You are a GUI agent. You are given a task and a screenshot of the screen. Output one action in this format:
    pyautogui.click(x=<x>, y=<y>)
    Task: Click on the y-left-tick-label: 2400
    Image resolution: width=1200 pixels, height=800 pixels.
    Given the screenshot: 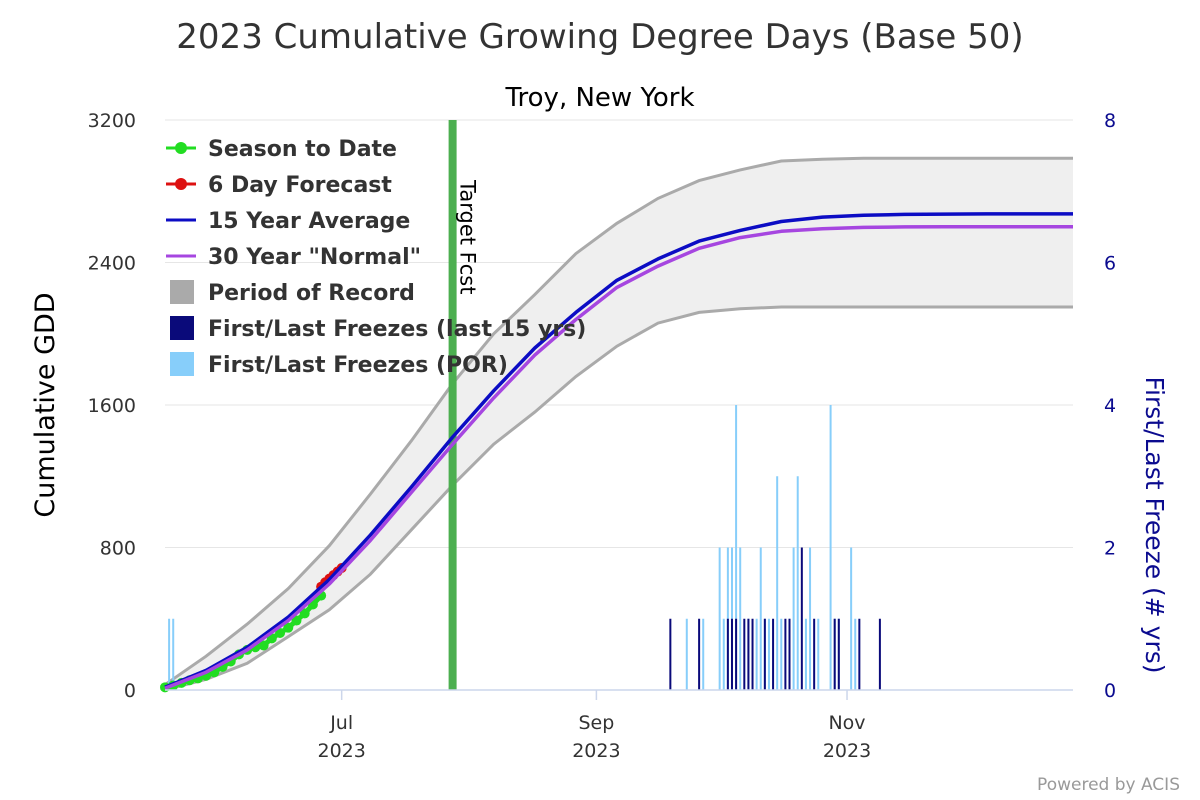 What is the action you would take?
    pyautogui.click(x=112, y=264)
    